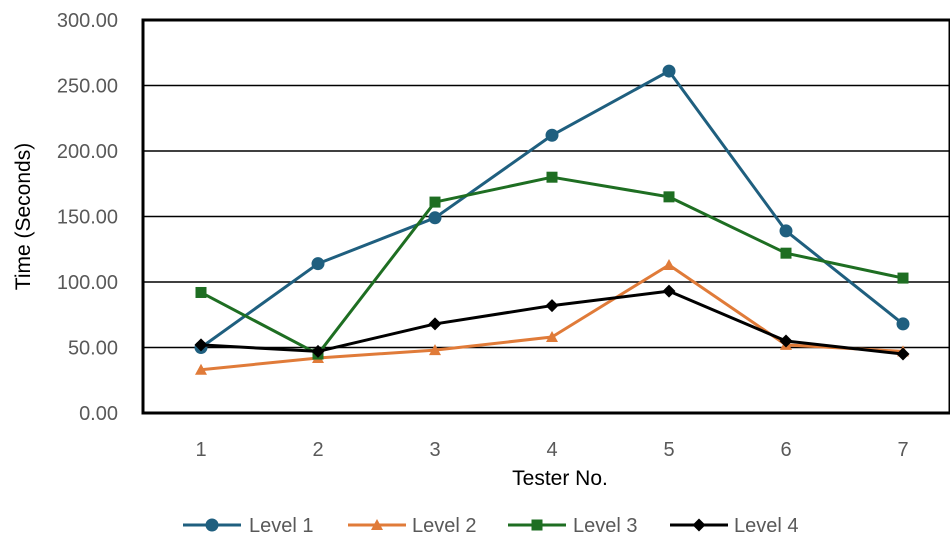  Describe the element at coordinates (766, 526) in the screenshot. I see `legend-label: Level 4` at that location.